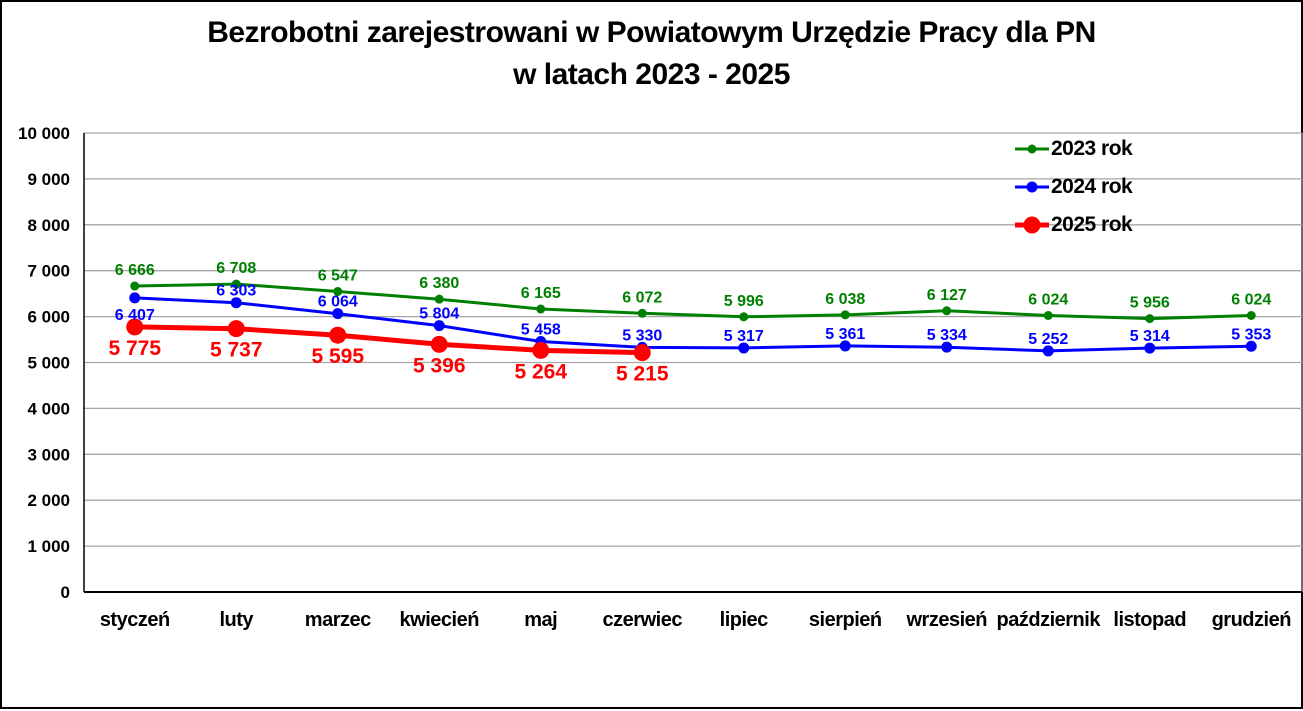  Describe the element at coordinates (1251, 334) in the screenshot. I see `data-label-2024-grudzień: 5 353` at that location.